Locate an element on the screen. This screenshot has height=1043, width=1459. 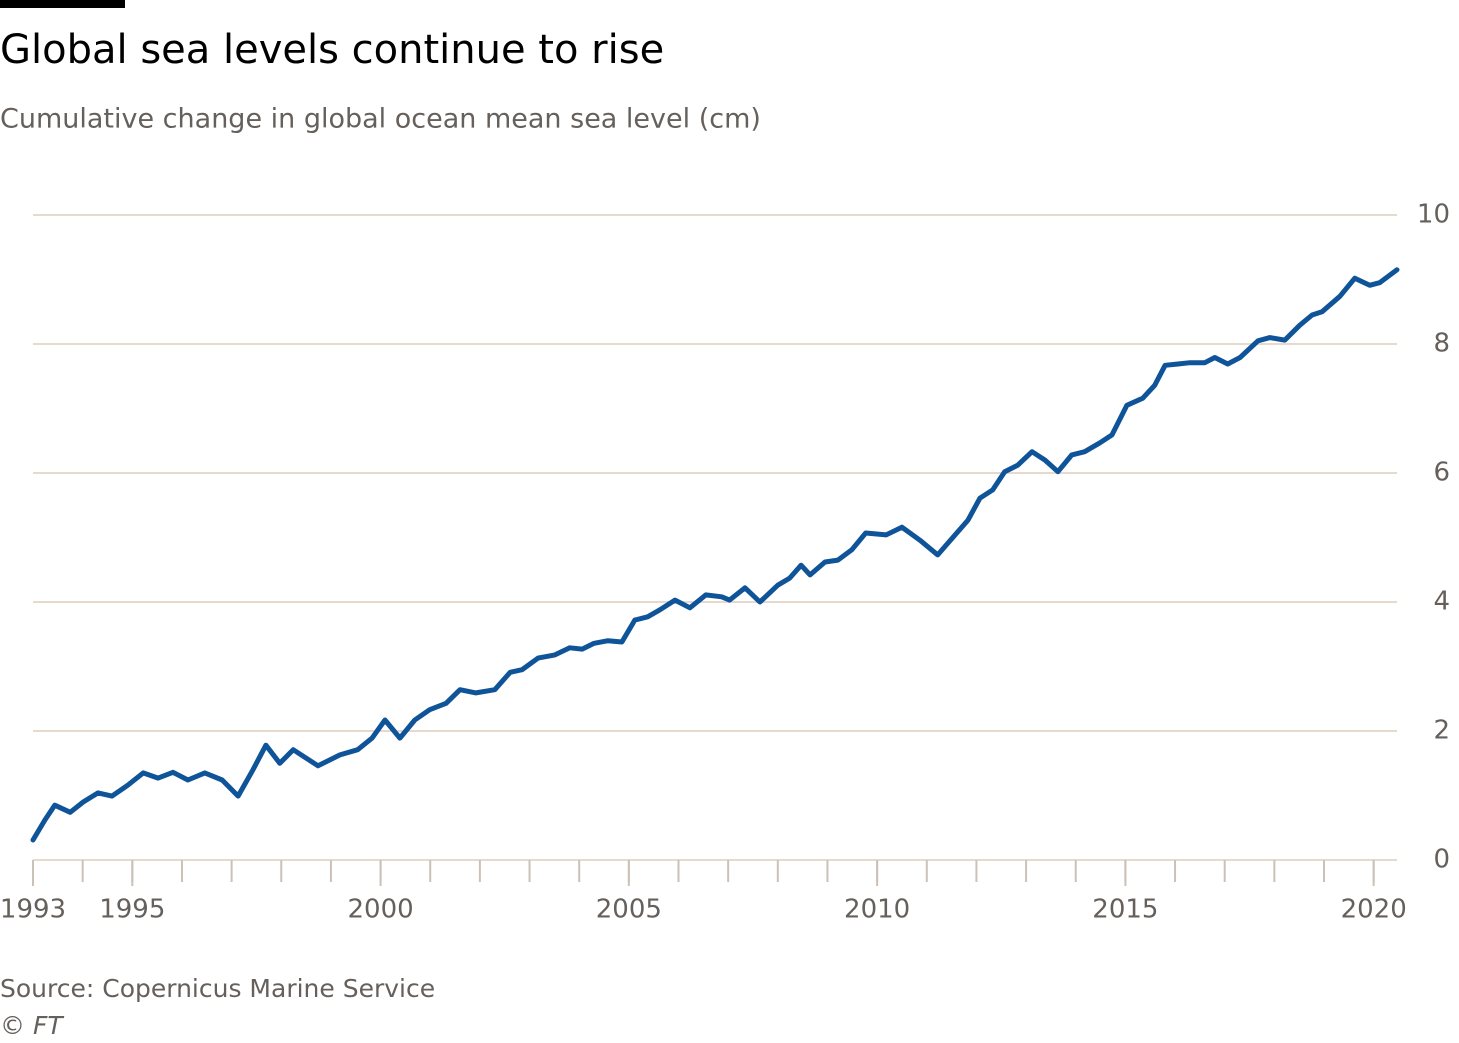
y-tick-label: 10 is located at coordinates (1433, 215).